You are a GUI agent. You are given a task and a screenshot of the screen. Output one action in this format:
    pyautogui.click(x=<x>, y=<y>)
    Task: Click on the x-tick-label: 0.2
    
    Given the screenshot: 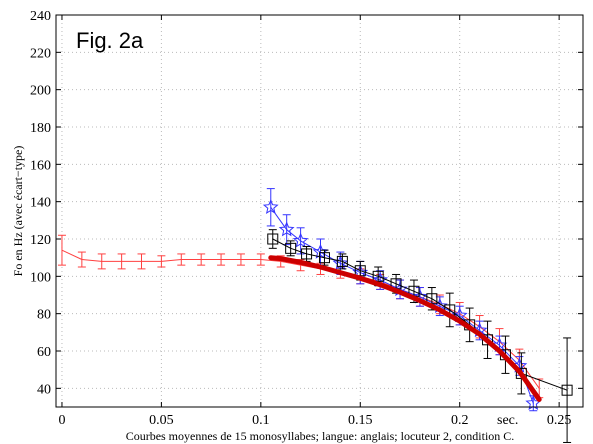 What is the action you would take?
    pyautogui.click(x=460, y=420)
    